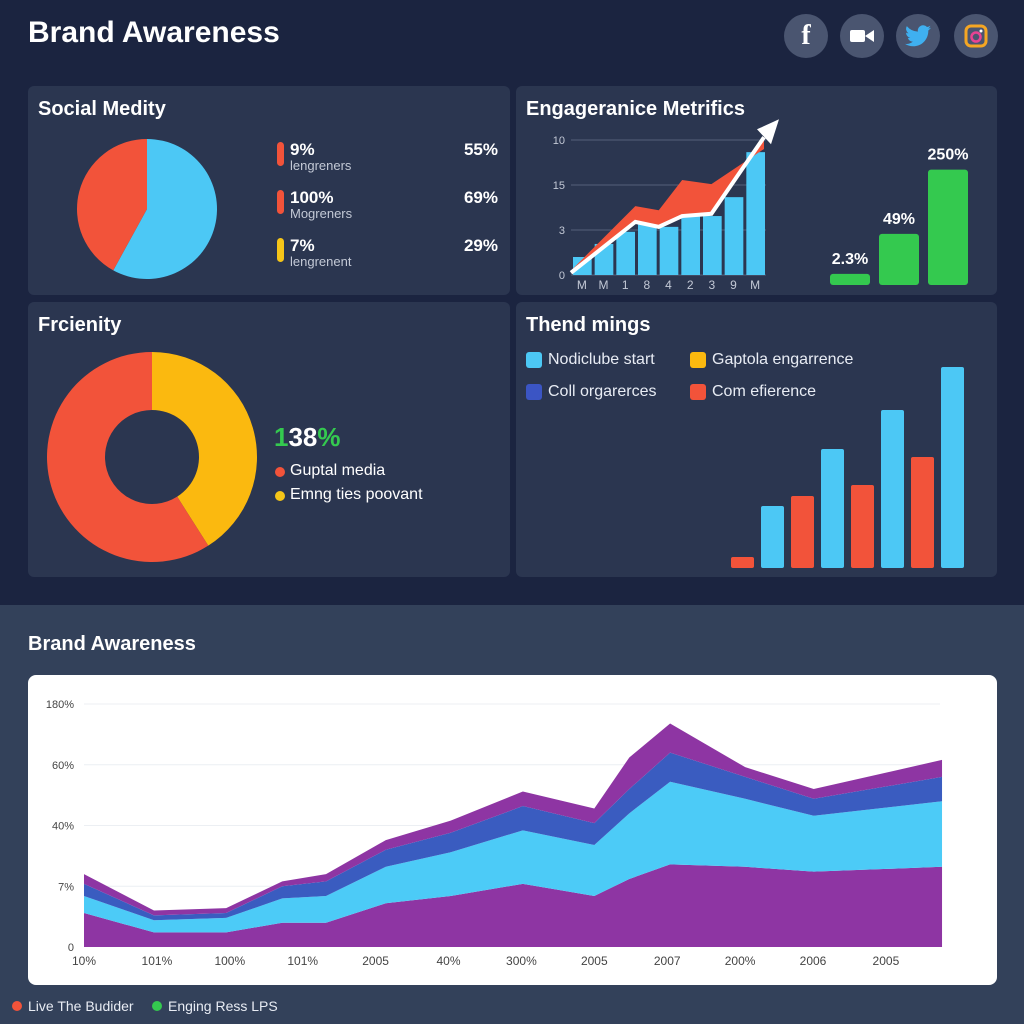 The height and width of the screenshot is (1024, 1024). I want to click on x-tick-label: 4, so click(668, 285).